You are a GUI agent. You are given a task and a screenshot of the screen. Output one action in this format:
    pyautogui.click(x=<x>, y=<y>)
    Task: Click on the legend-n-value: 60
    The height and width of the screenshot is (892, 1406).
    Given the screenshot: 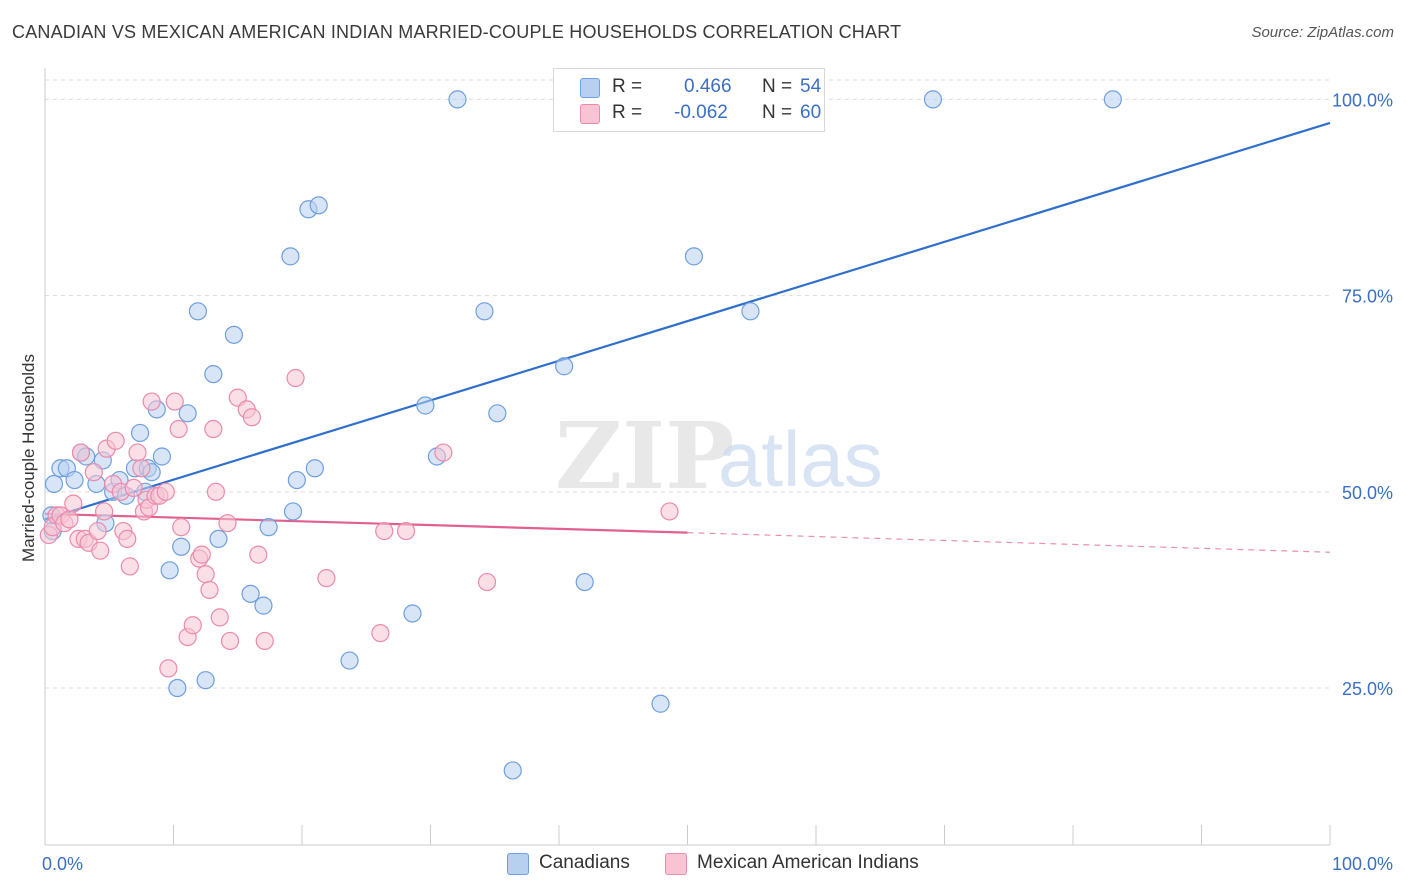 What is the action you would take?
    pyautogui.click(x=811, y=112)
    